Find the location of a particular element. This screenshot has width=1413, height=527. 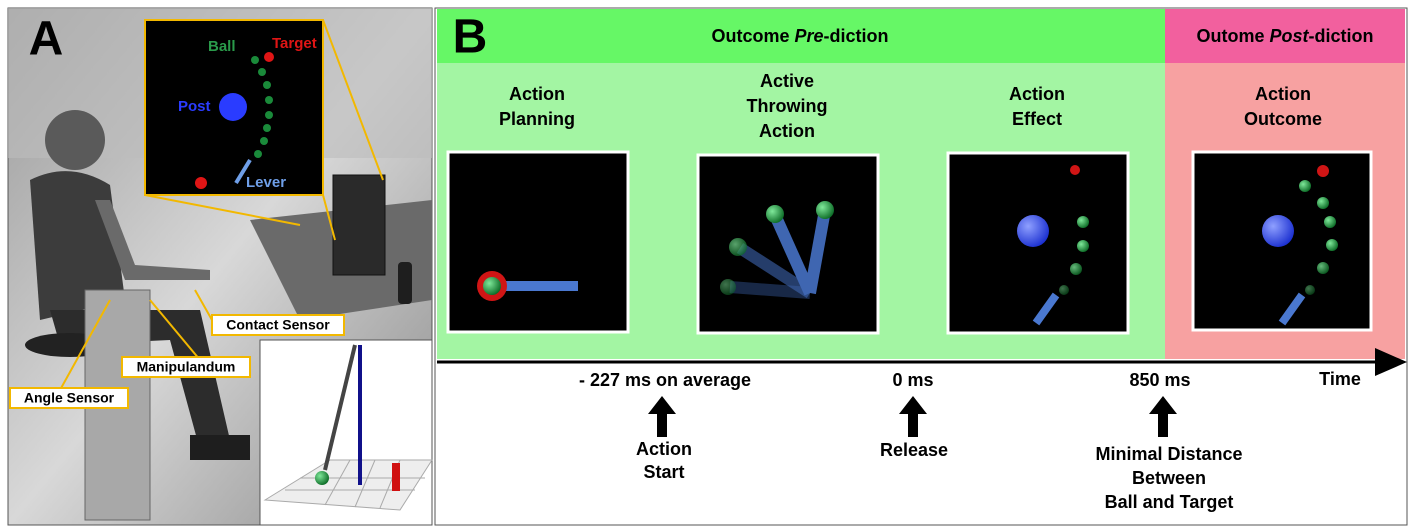

prediction-header is located at coordinates (801, 36).